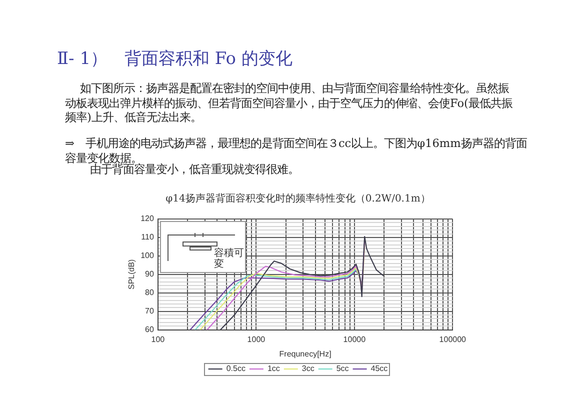 This screenshot has width=588, height=411. I want to click on legend-label: 45cc, so click(379, 369).